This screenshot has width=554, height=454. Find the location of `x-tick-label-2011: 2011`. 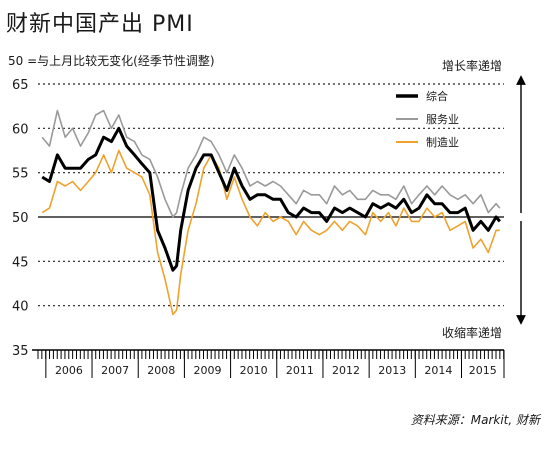

x-tick-label-2011: 2011 is located at coordinates (300, 370).